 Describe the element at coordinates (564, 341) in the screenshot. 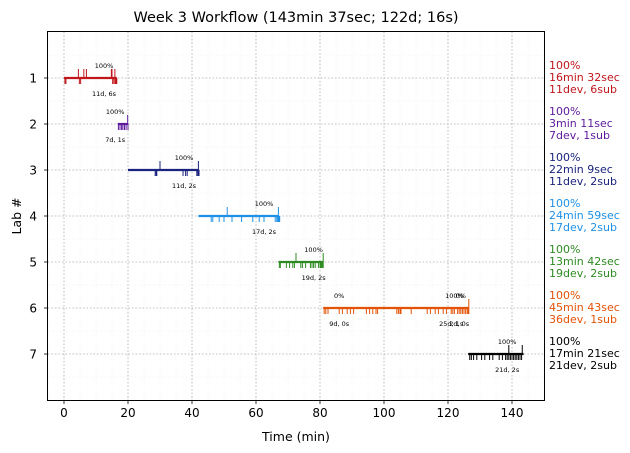

I see `lab-7-summary-line: 100%` at that location.